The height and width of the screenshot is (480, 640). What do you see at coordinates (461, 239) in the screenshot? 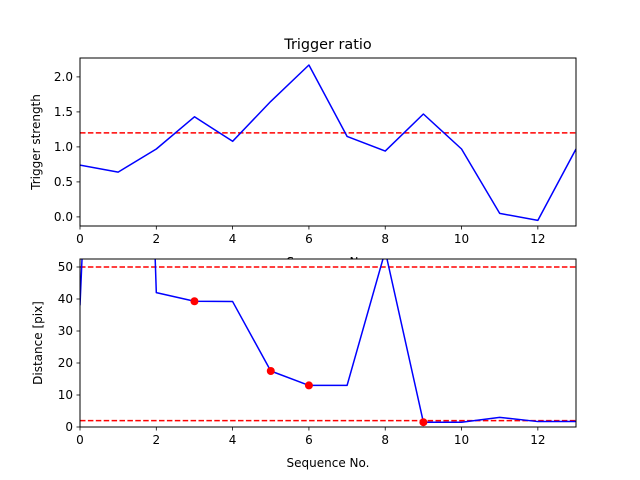
I see `top-x-tick-label-5: 10` at bounding box center [461, 239].